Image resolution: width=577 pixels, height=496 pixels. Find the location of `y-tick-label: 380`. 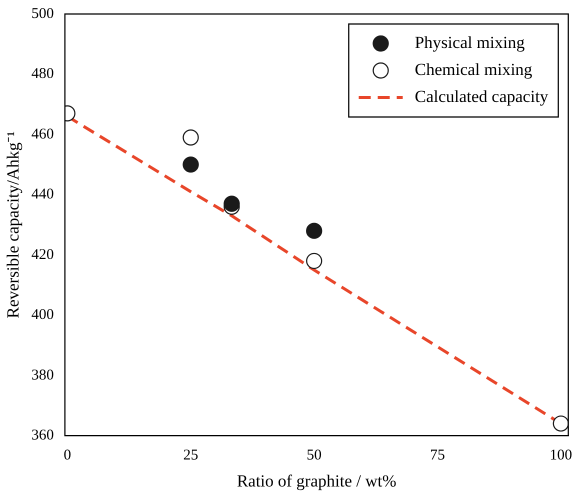

y-tick-label: 380 is located at coordinates (42, 375).